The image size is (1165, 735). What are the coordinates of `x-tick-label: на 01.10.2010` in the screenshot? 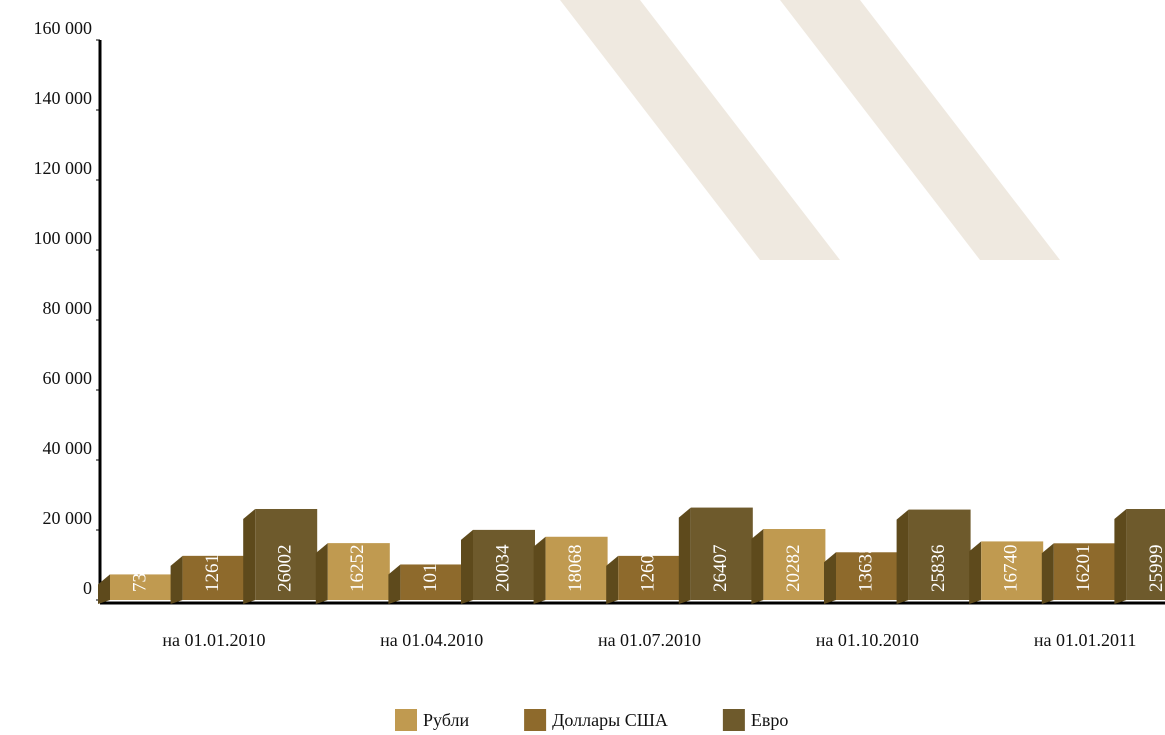 It's located at (867, 640).